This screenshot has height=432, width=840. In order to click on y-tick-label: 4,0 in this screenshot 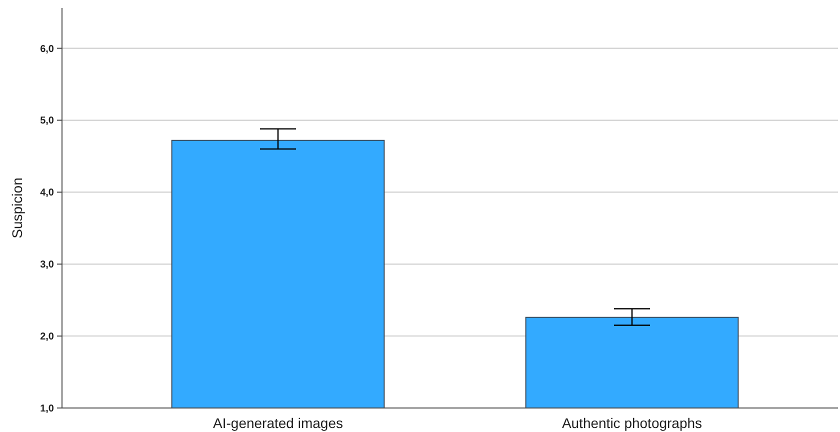, I will do `click(47, 193)`.